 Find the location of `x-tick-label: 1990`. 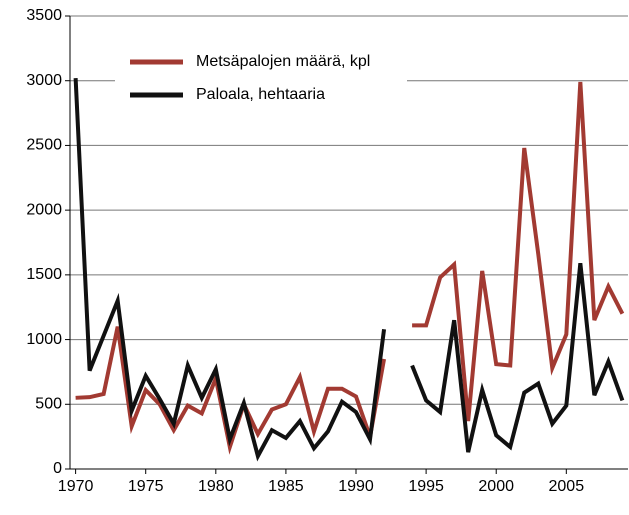

x-tick-label: 1990 is located at coordinates (356, 486).